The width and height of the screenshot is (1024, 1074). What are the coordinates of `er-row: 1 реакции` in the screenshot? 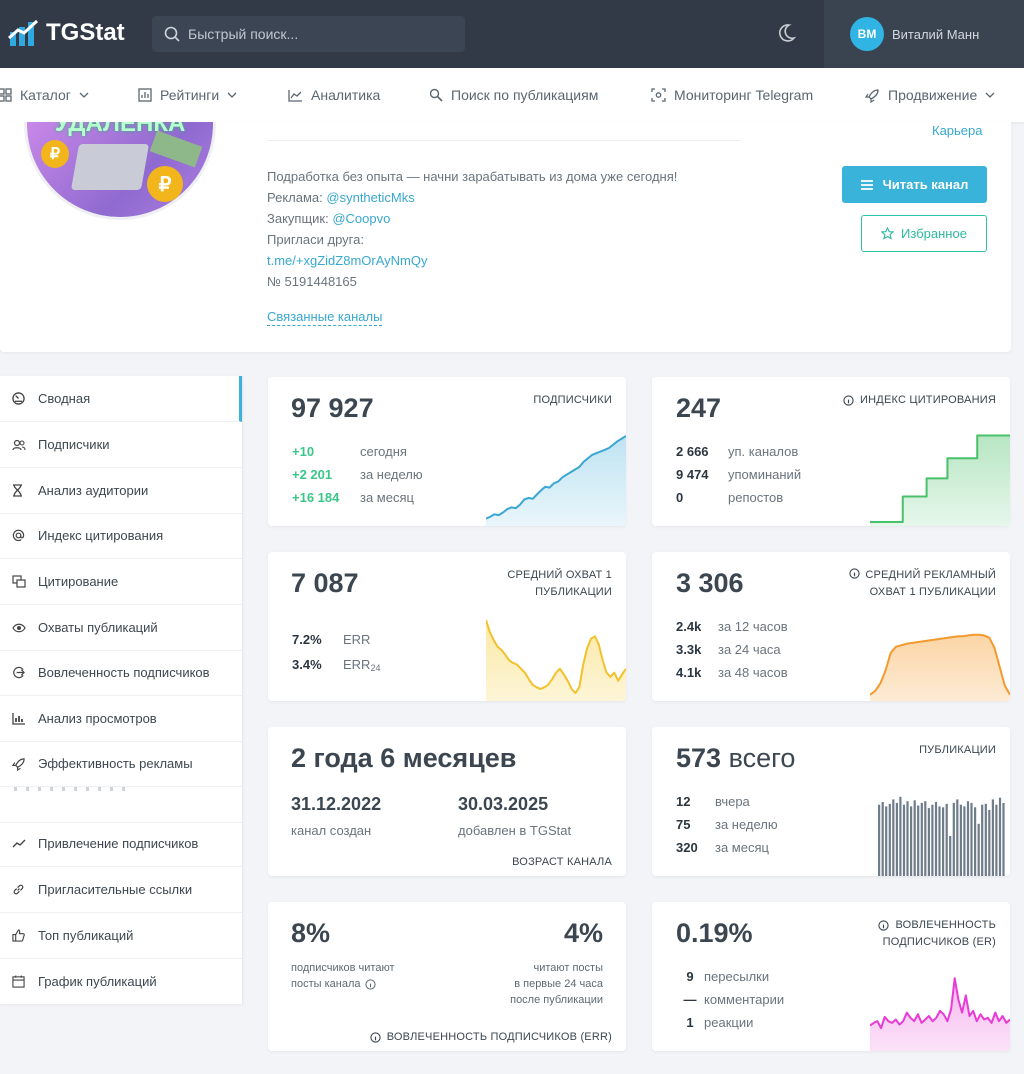 It's located at (720, 1022).